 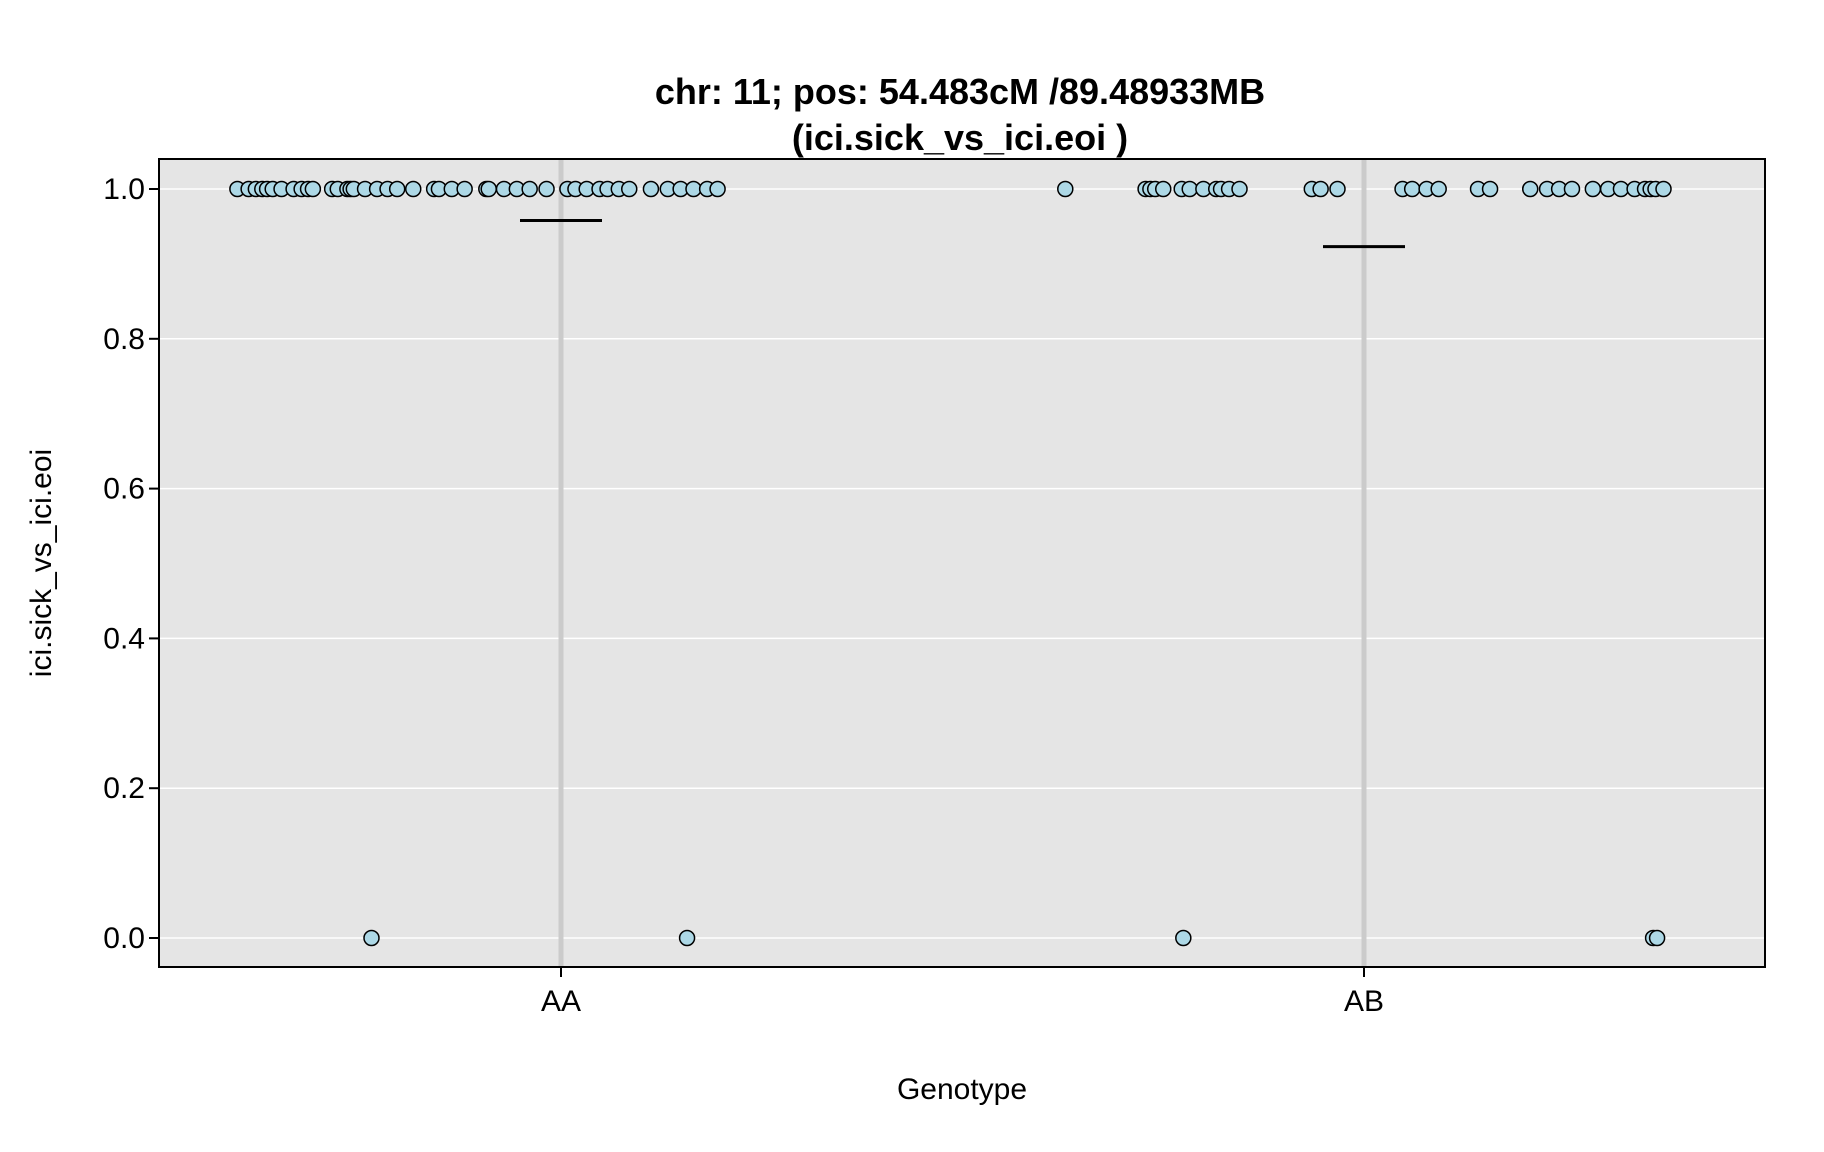 I want to click on chart-title: chr: 11; pos: 54.483cM /89.48933MB, so click(x=960, y=91).